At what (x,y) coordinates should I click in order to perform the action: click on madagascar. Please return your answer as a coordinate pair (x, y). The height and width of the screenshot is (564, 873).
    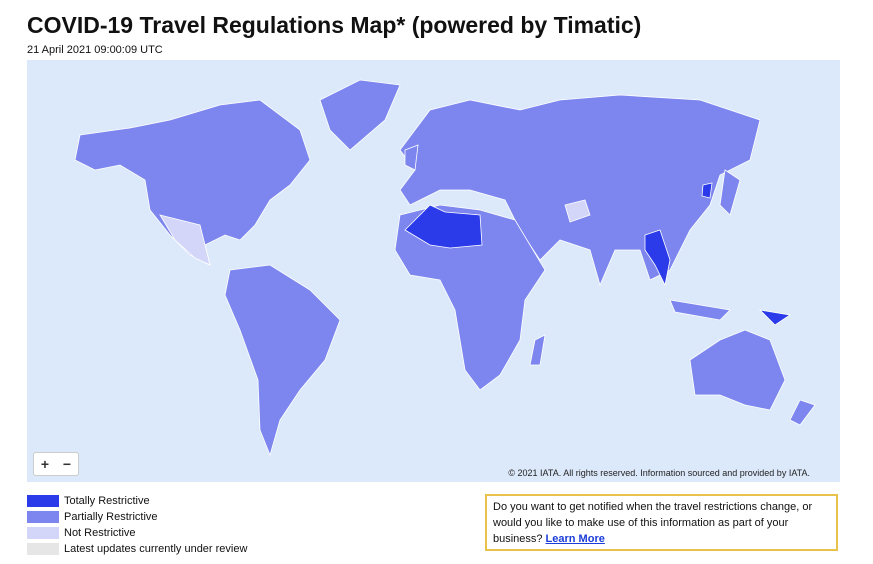
    Looking at the image, I should click on (537, 350).